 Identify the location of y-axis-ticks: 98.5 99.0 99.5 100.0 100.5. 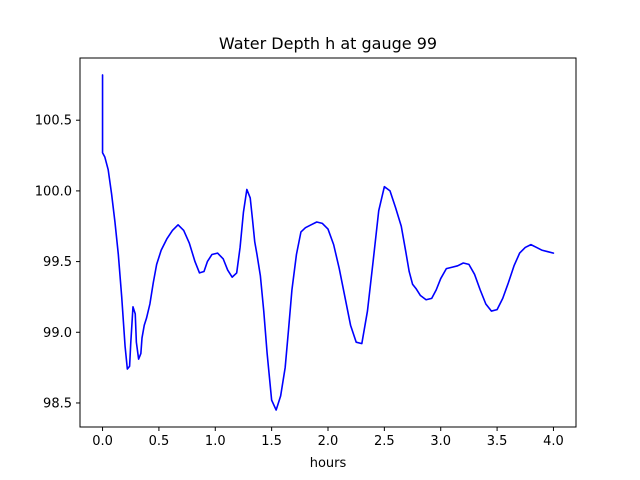
(57, 262).